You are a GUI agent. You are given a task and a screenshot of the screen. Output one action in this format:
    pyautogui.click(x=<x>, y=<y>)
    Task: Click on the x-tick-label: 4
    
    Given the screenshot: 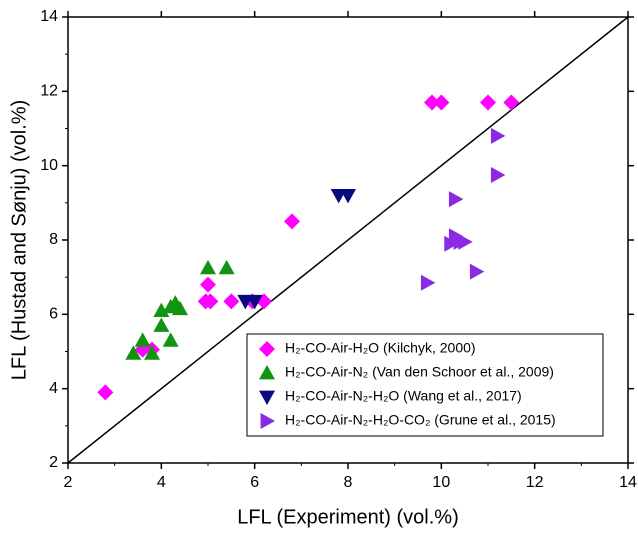 What is the action you would take?
    pyautogui.click(x=161, y=482)
    